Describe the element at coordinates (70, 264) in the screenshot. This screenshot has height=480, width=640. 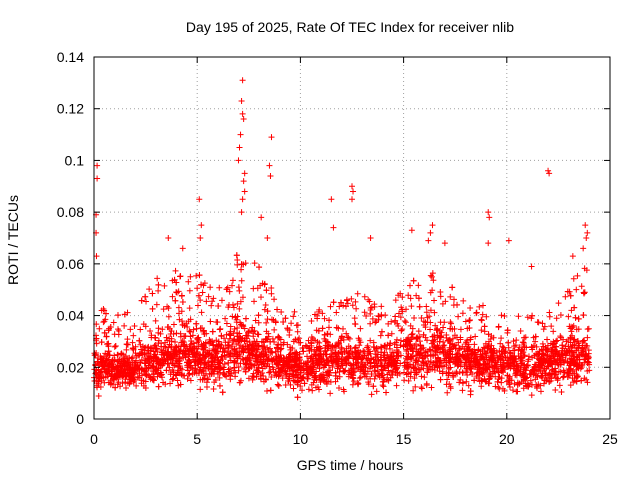
I see `y-tick-label: 0.06` at that location.